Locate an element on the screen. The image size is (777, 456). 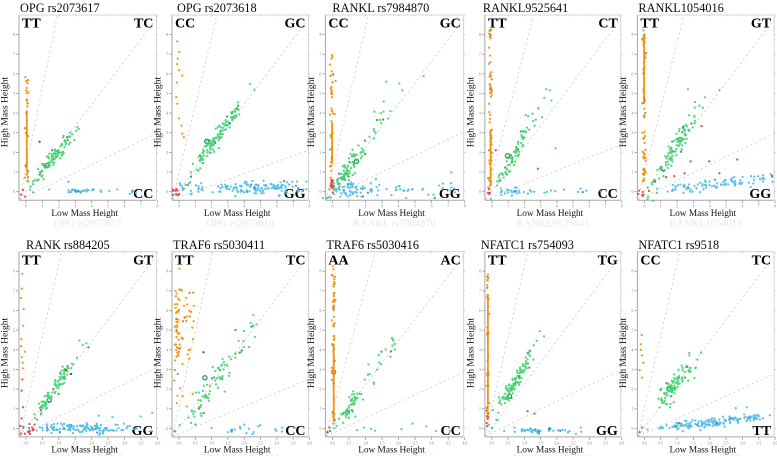
svg-text: GC is located at coordinates (450, 24).